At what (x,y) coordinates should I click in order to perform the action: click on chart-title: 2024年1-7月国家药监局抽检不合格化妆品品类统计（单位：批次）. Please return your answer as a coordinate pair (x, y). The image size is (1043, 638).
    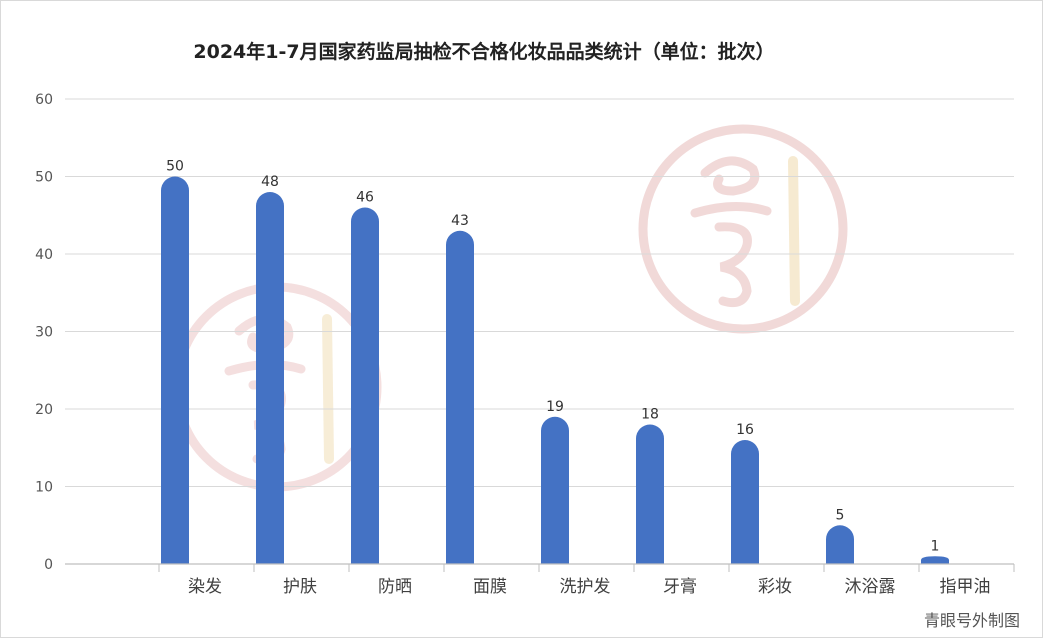
    Looking at the image, I should click on (484, 52).